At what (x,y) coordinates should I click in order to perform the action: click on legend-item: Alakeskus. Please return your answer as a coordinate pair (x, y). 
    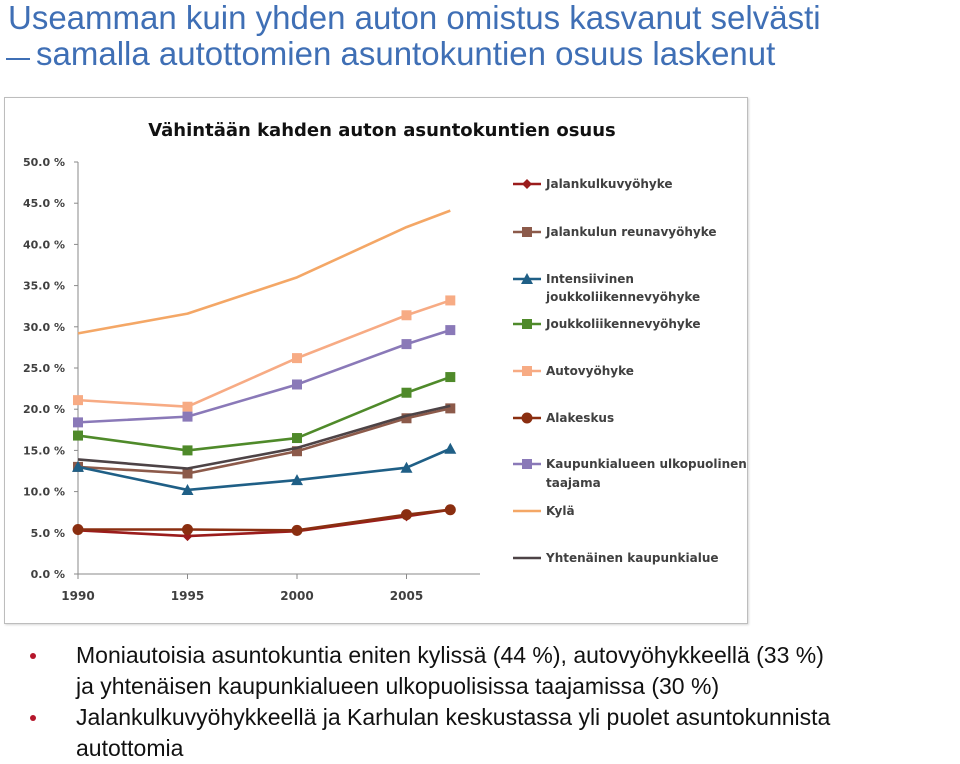
    Looking at the image, I should click on (563, 418).